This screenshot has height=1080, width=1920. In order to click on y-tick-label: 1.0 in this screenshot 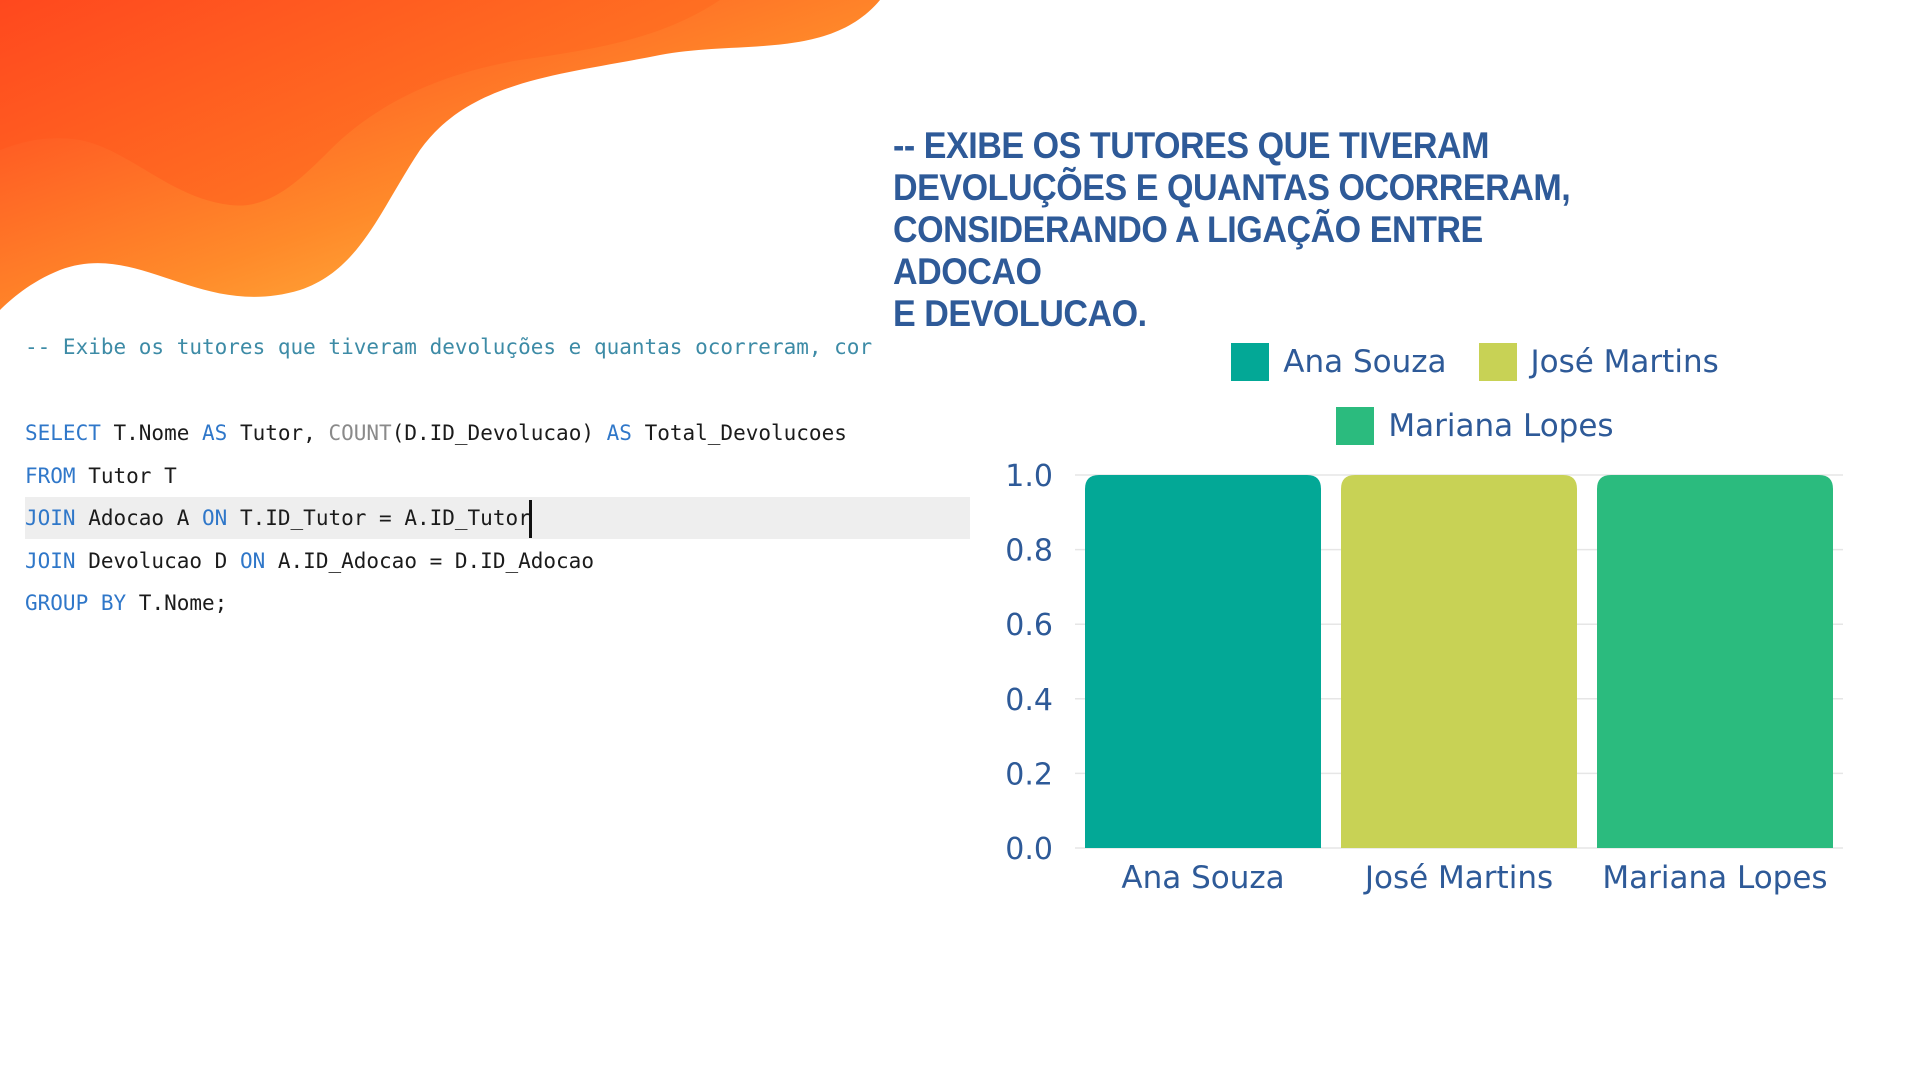, I will do `click(1029, 476)`.